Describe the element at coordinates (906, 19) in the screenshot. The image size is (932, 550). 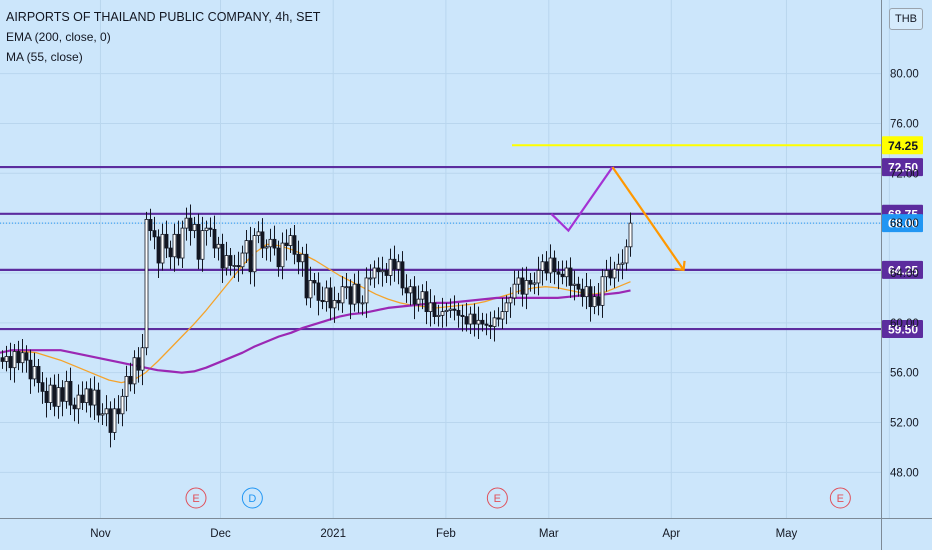
I see `currency-button: THB` at that location.